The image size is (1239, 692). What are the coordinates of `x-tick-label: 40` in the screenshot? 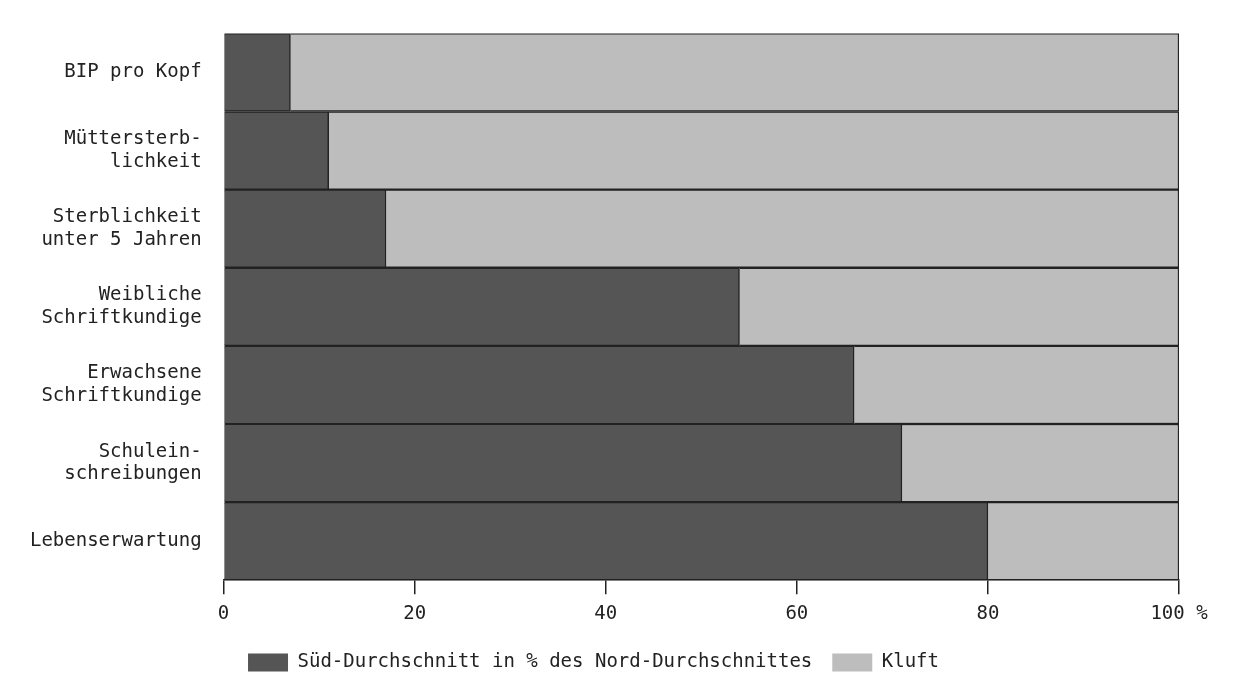 It's located at (606, 611).